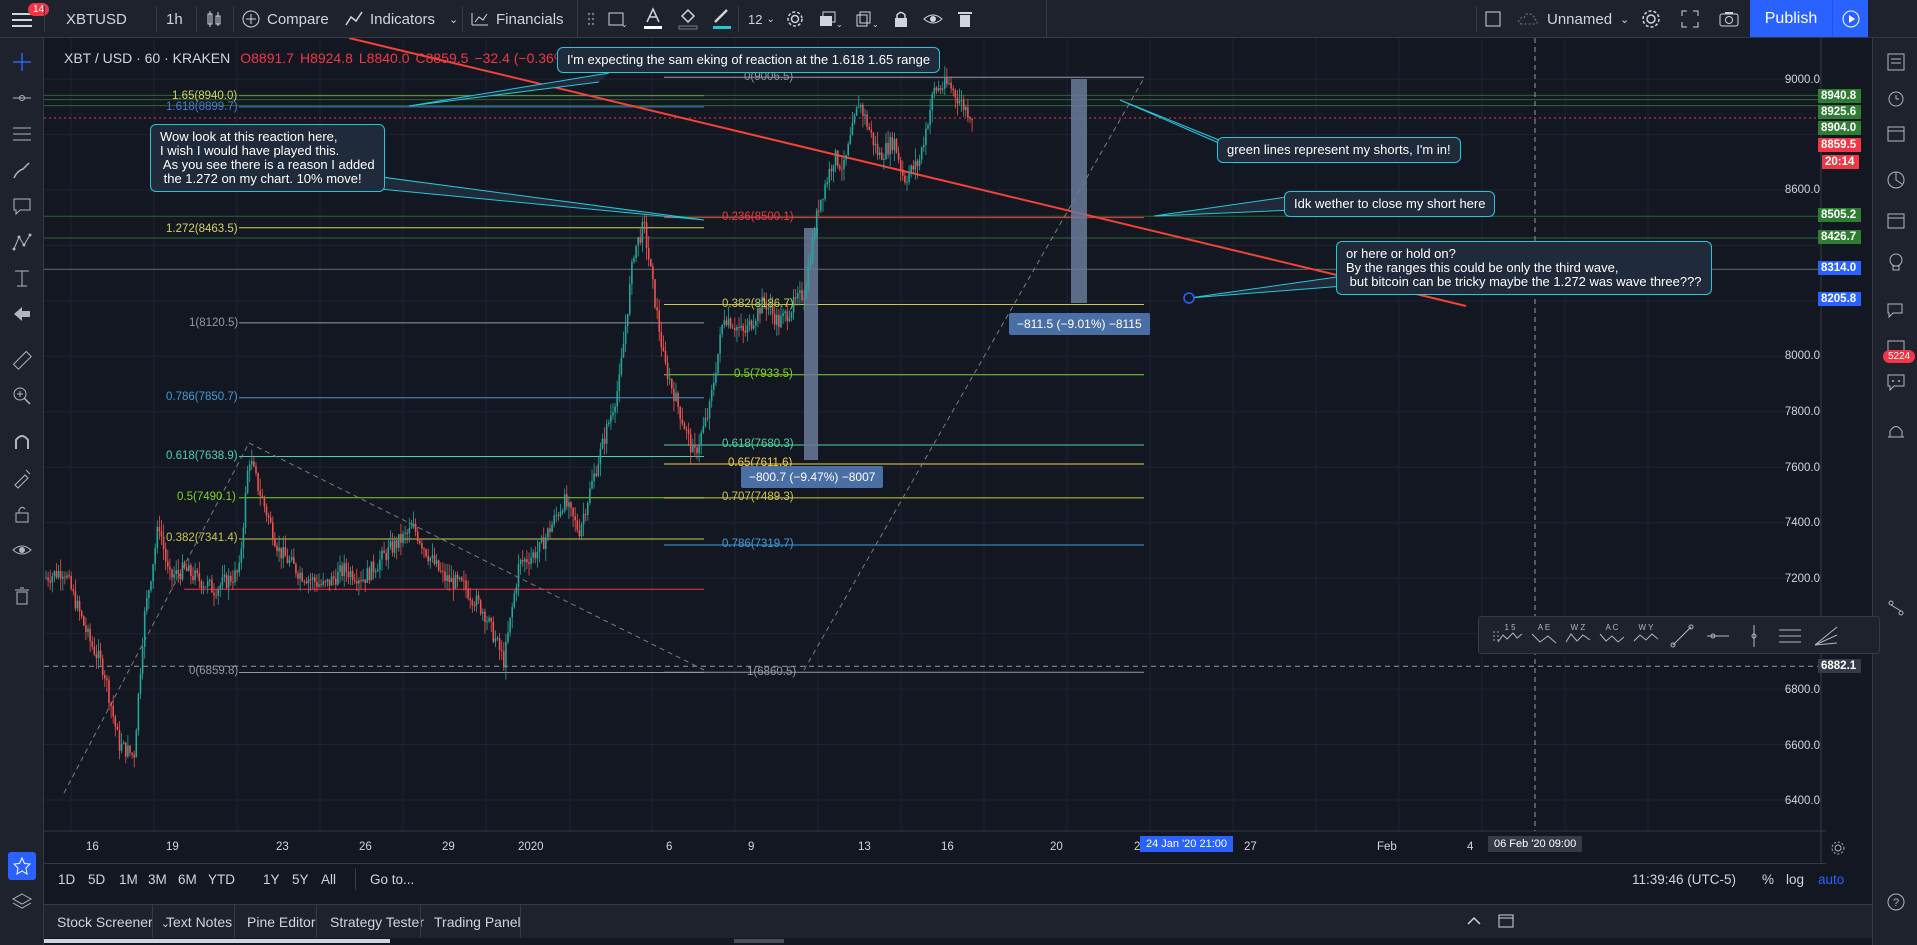 The width and height of the screenshot is (1917, 945). What do you see at coordinates (617, 19) in the screenshot?
I see `template-icon: ⌄` at bounding box center [617, 19].